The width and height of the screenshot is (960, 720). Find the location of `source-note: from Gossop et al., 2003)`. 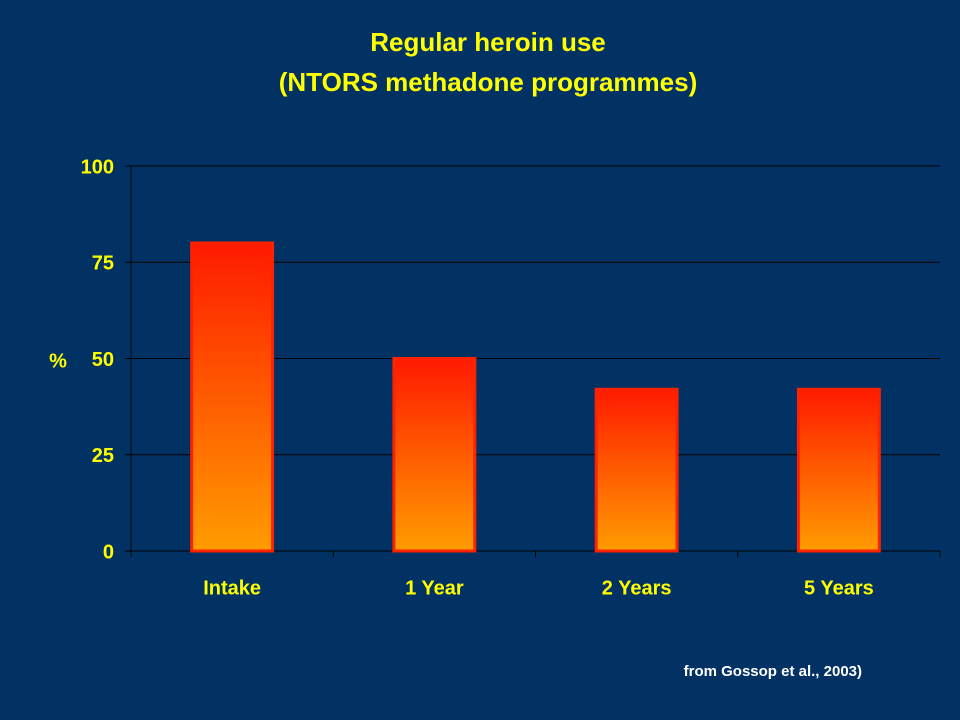

source-note: from Gossop et al., 2003) is located at coordinates (773, 671).